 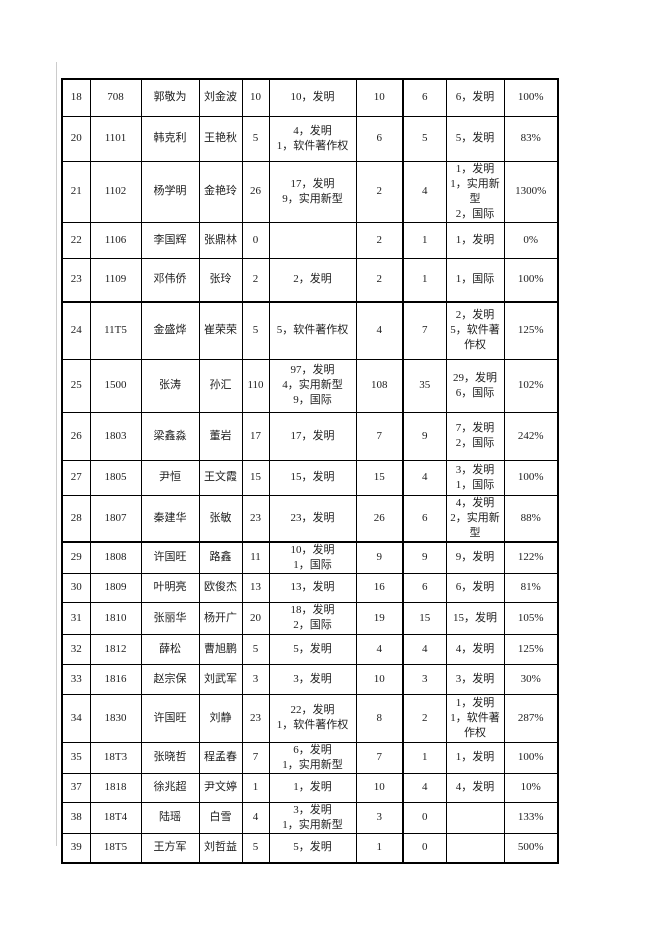 What do you see at coordinates (531, 848) in the screenshot?
I see `table-cell: 500%` at bounding box center [531, 848].